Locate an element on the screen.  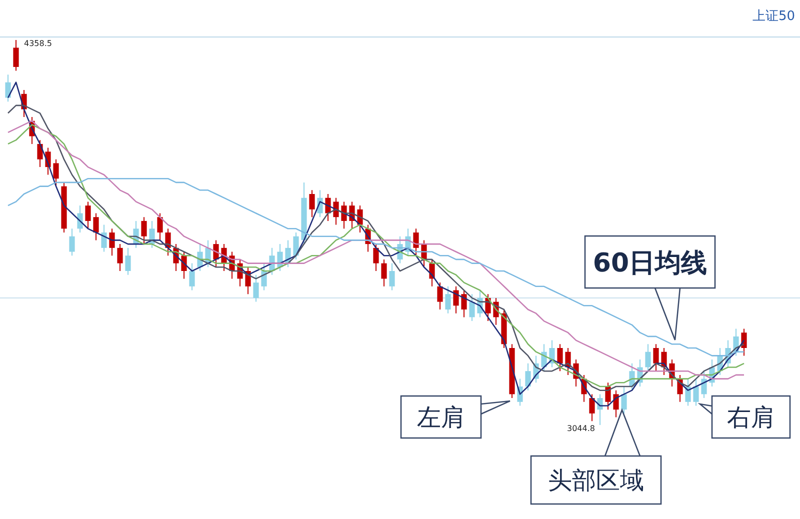
annotation: 3044.8 is located at coordinates (581, 428).